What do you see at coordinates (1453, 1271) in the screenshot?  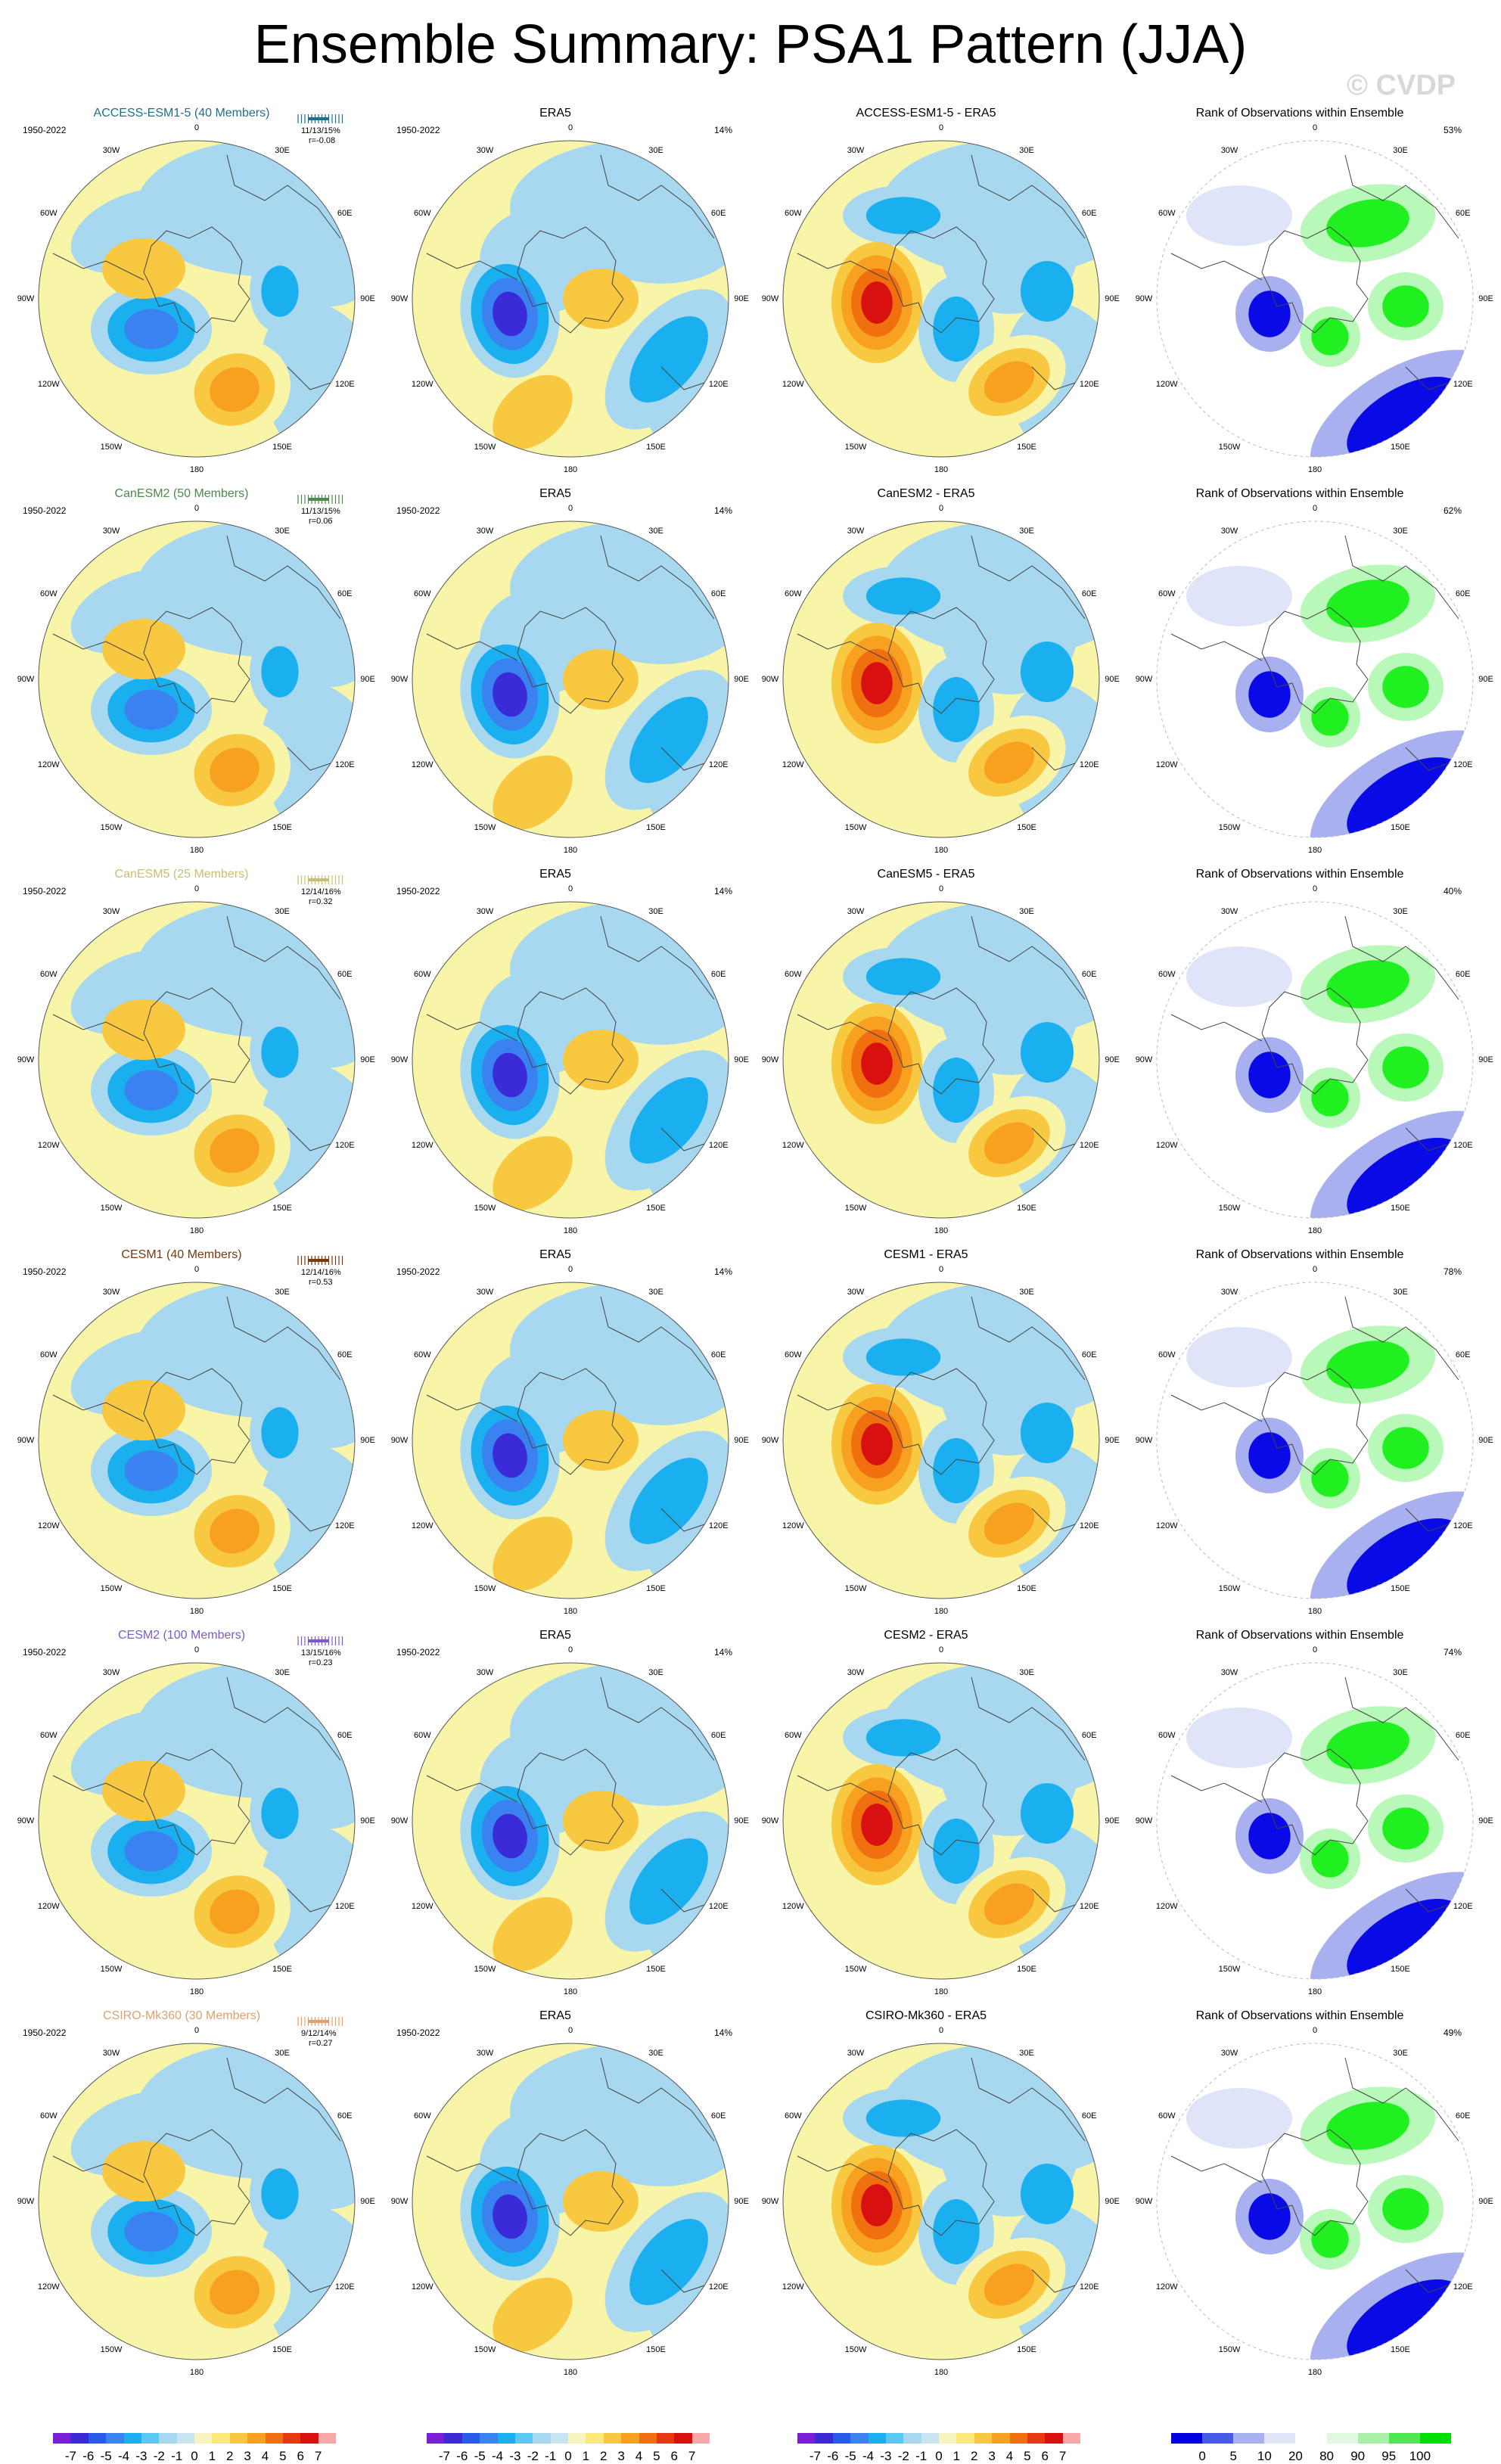 I see `pct-value: 78%` at bounding box center [1453, 1271].